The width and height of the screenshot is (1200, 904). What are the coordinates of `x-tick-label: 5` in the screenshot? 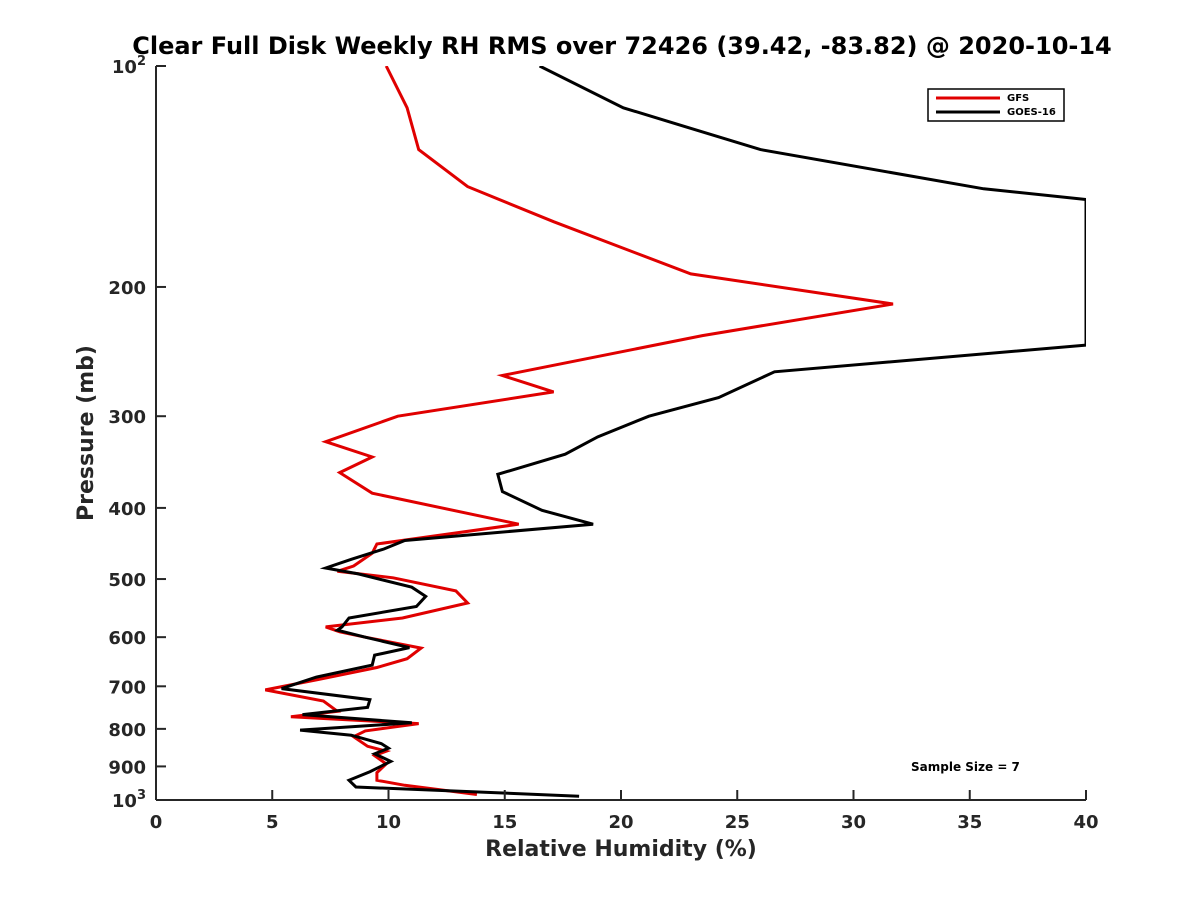 It's located at (272, 822).